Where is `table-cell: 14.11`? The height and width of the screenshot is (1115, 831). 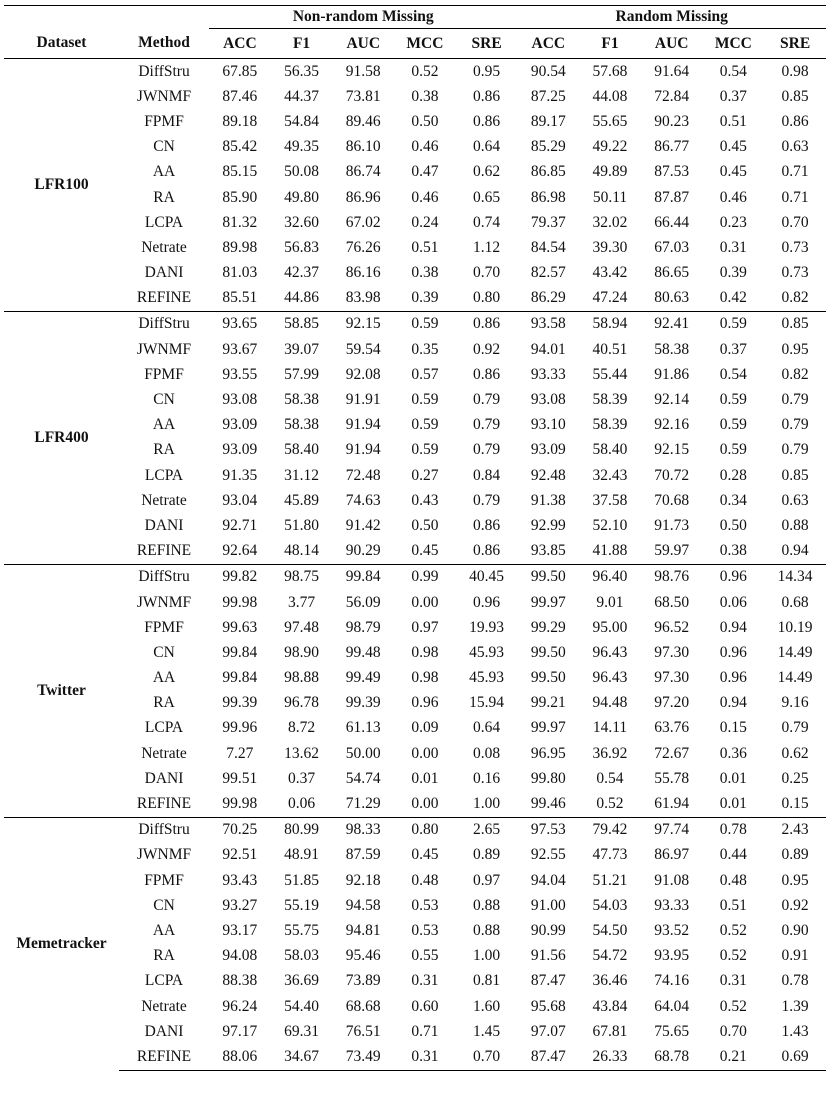 table-cell: 14.11 is located at coordinates (610, 728).